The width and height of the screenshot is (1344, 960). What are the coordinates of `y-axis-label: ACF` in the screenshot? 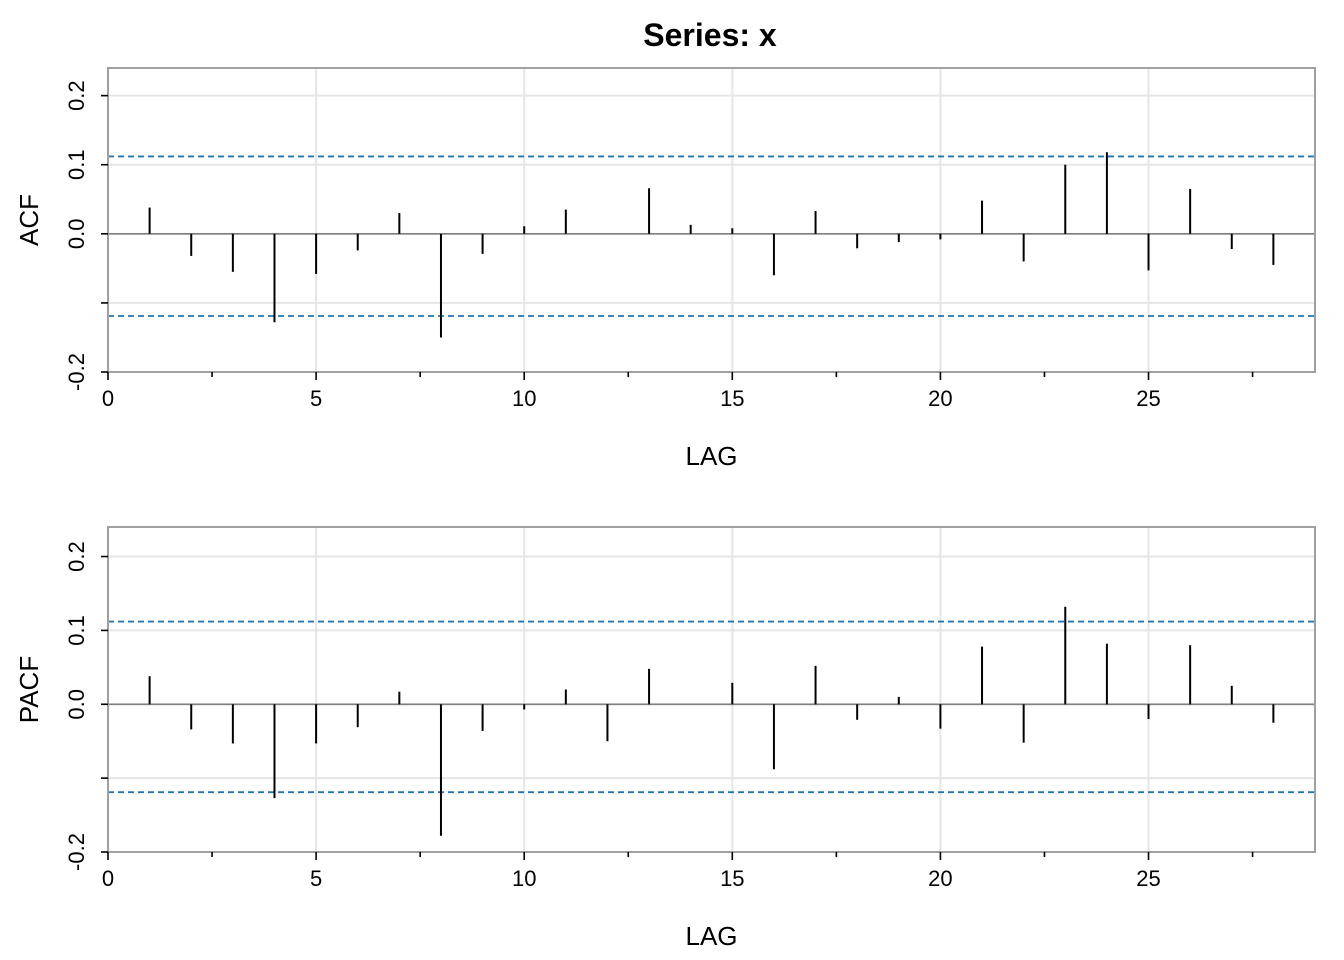 It's located at (29, 220).